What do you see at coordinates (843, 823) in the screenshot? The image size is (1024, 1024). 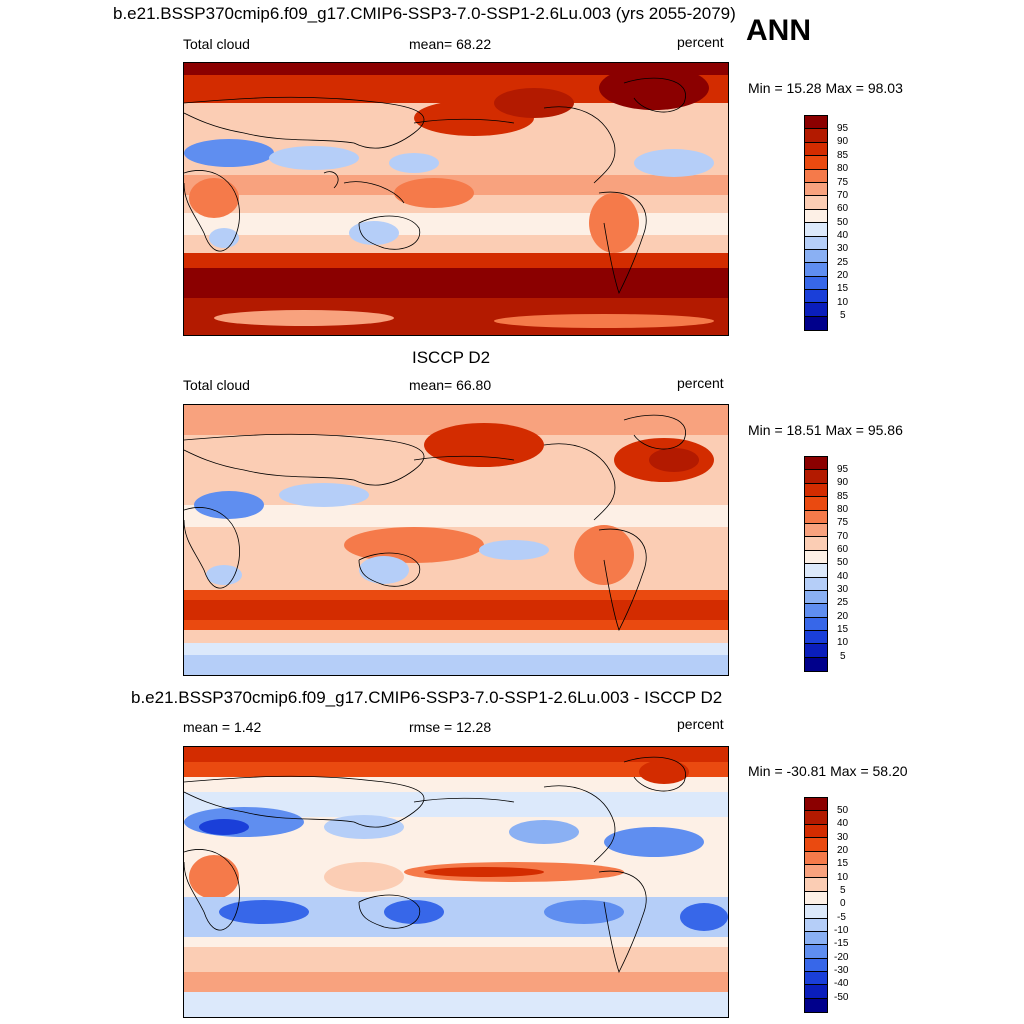 I see `panel-3-colorbar-tick: 40` at bounding box center [843, 823].